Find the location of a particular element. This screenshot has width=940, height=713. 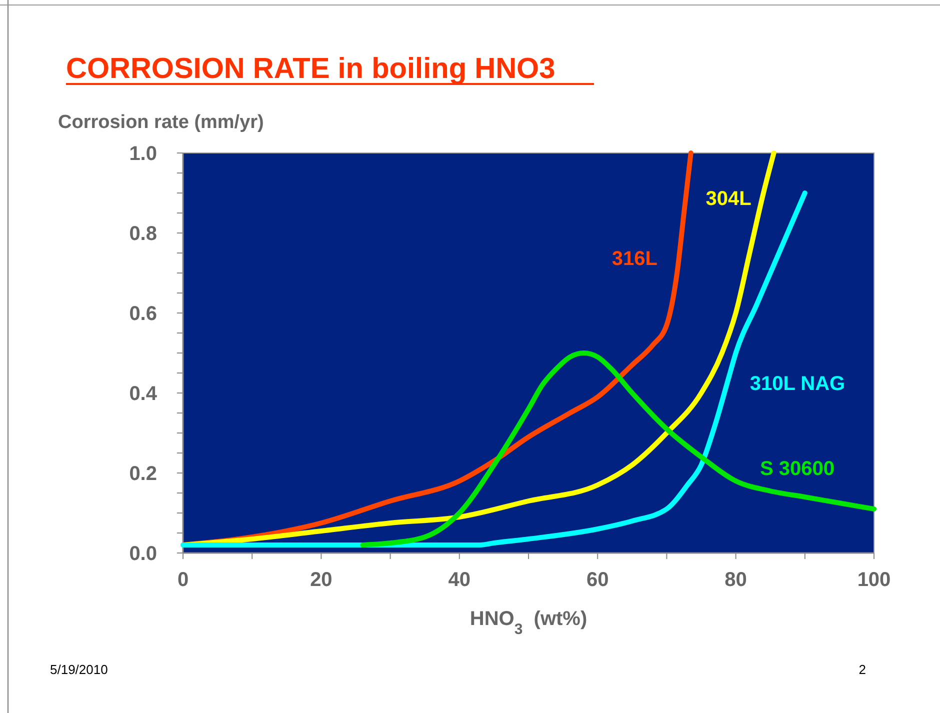

x-tick-label: 60 is located at coordinates (597, 580).